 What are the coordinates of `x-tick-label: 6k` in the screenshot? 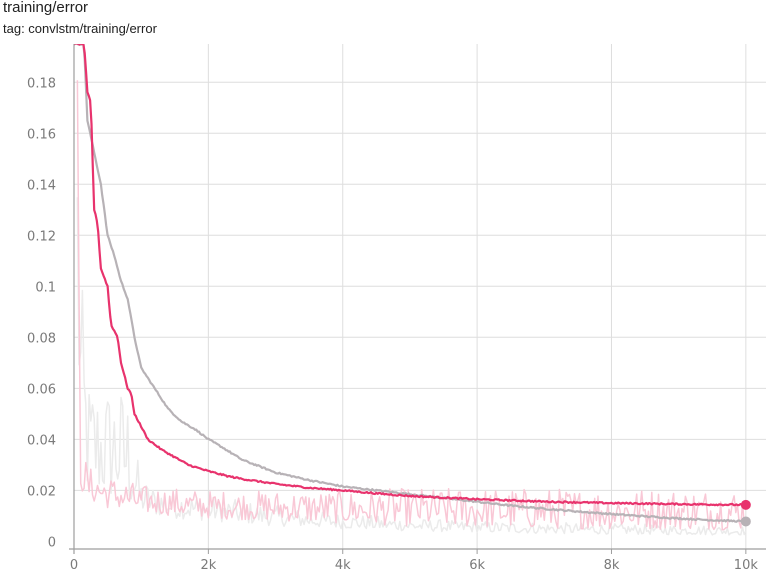 It's located at (477, 564).